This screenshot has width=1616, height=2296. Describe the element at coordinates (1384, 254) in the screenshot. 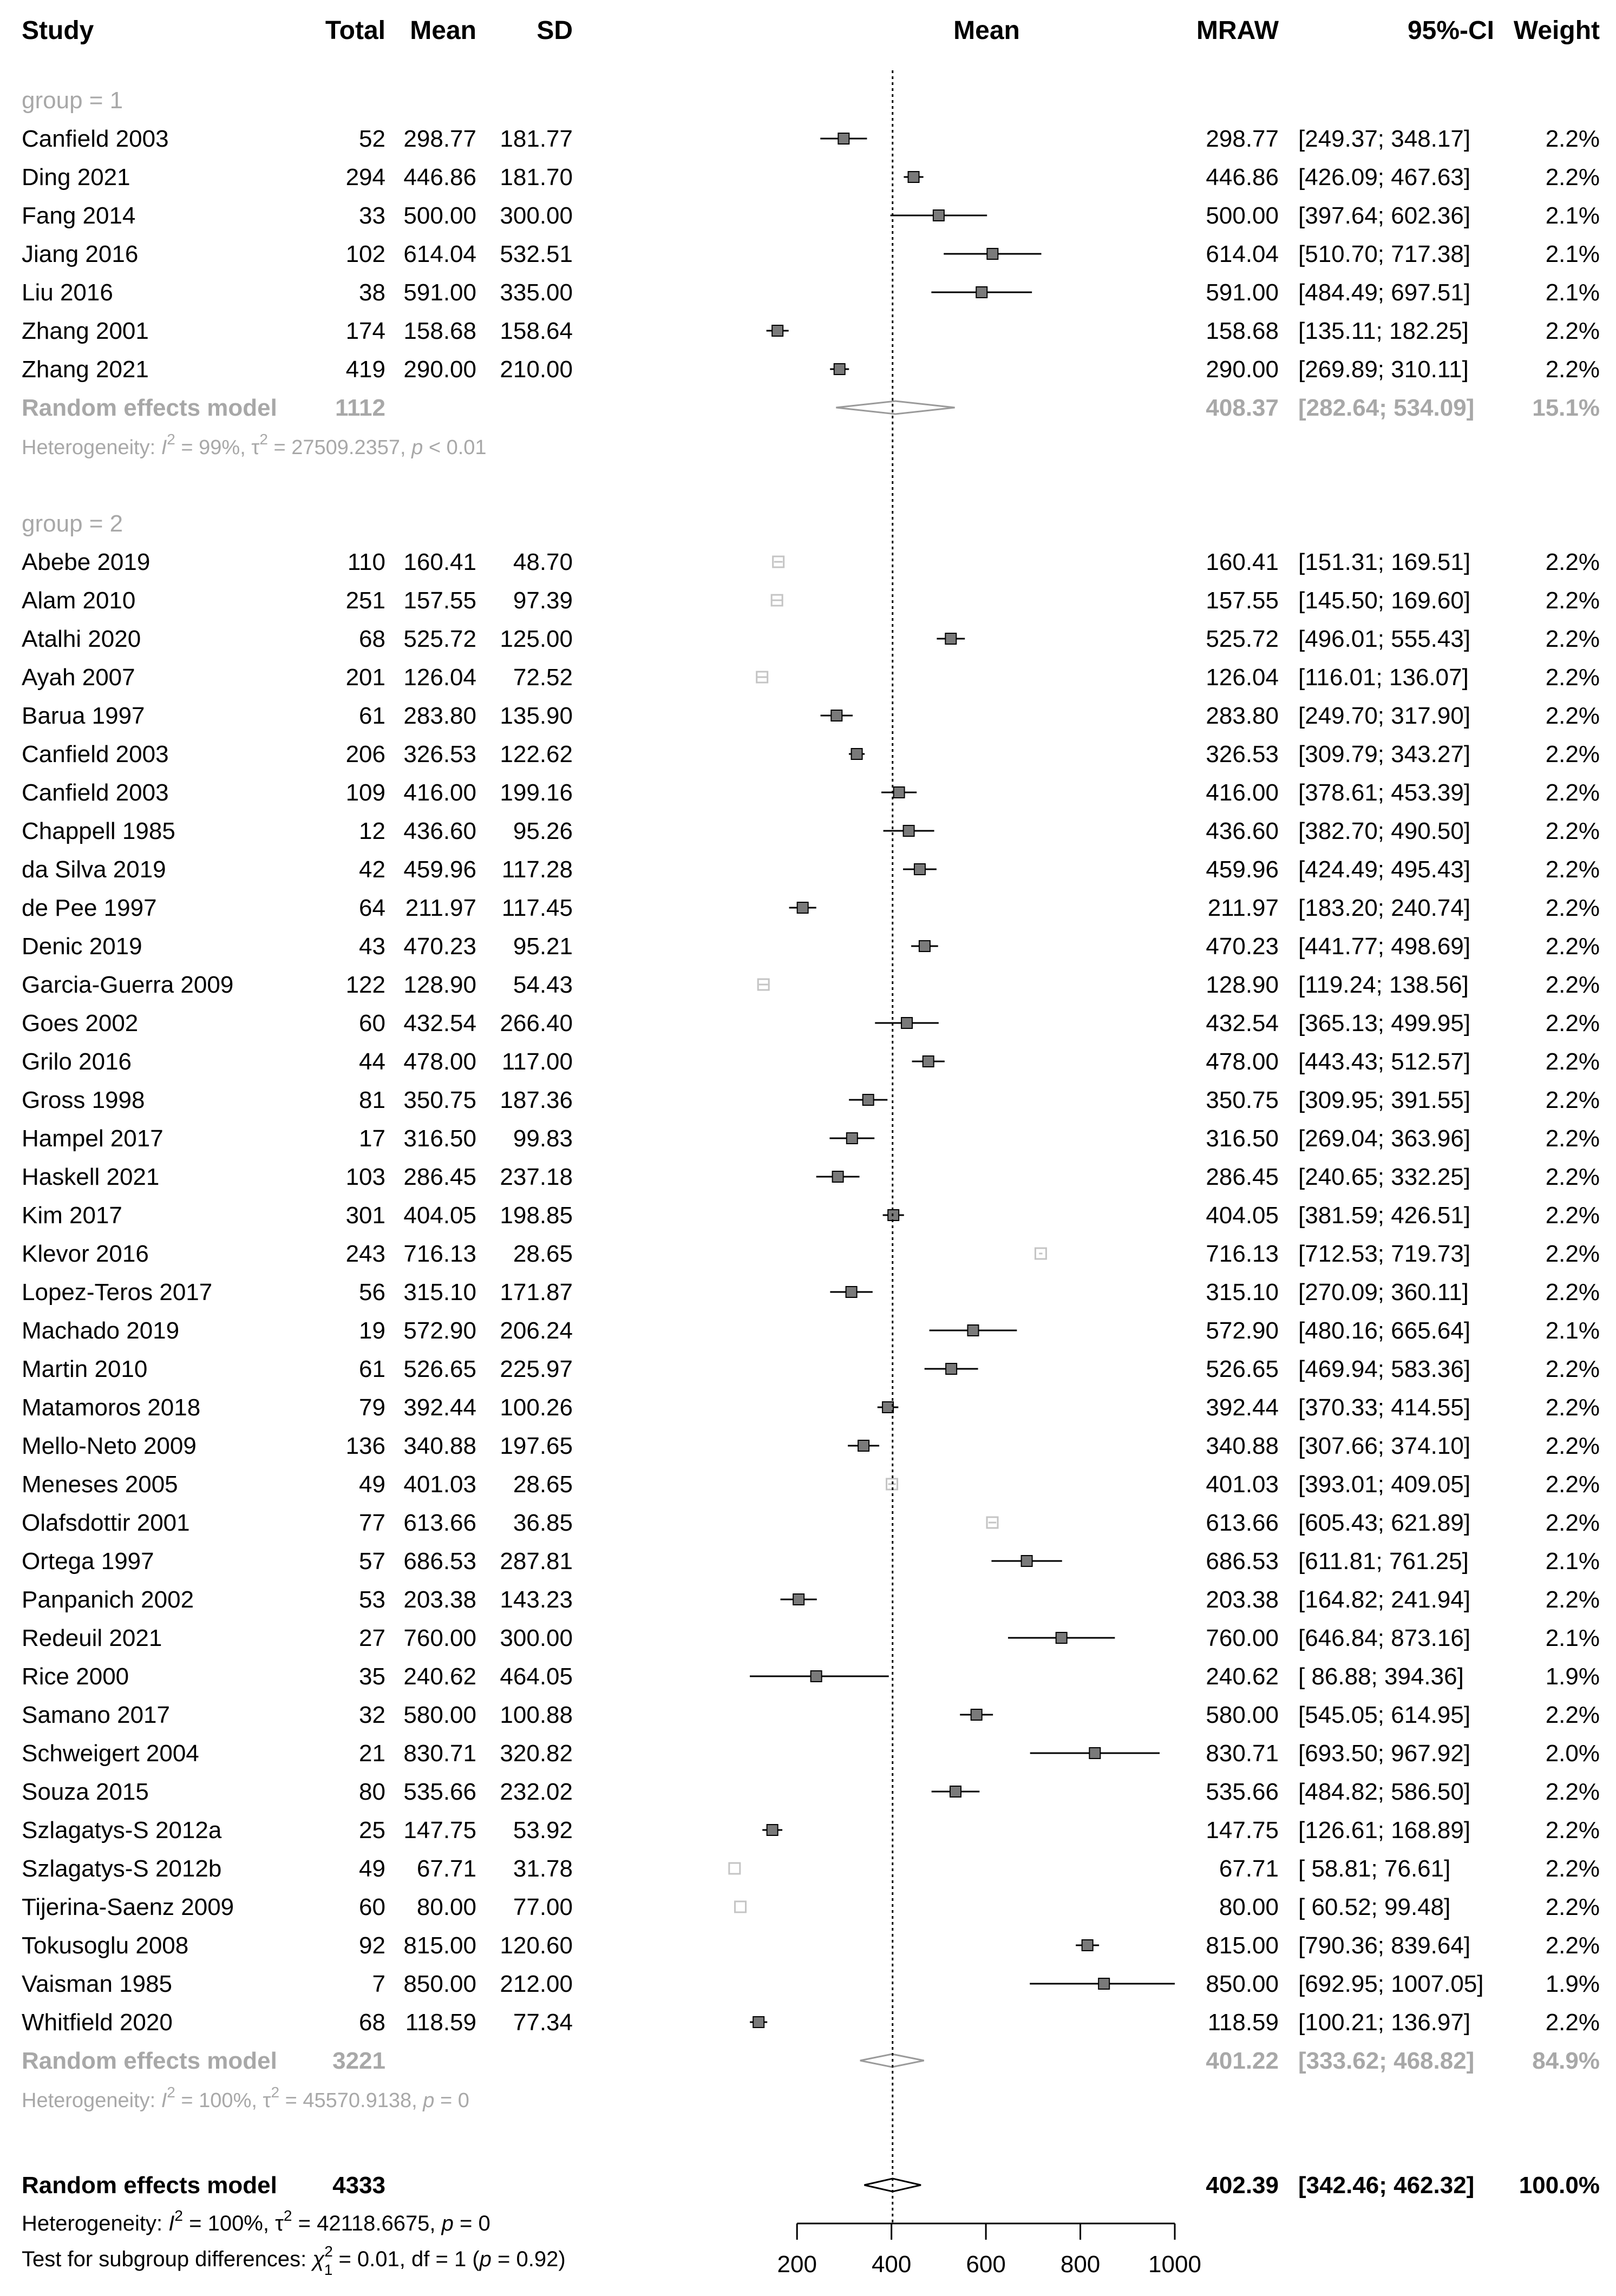

I see `study-ci: [510.70; 717.38]` at that location.